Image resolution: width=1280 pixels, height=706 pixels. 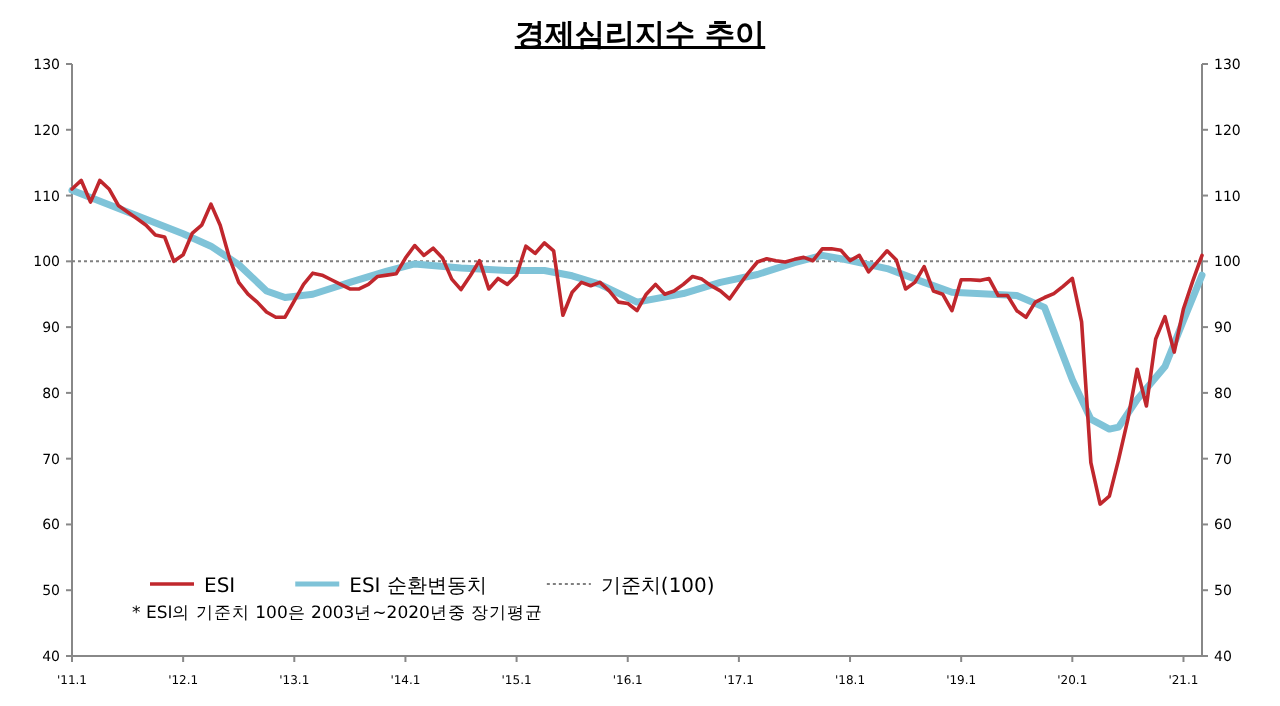 I want to click on legend-label: 기준치(100), so click(x=657, y=587).